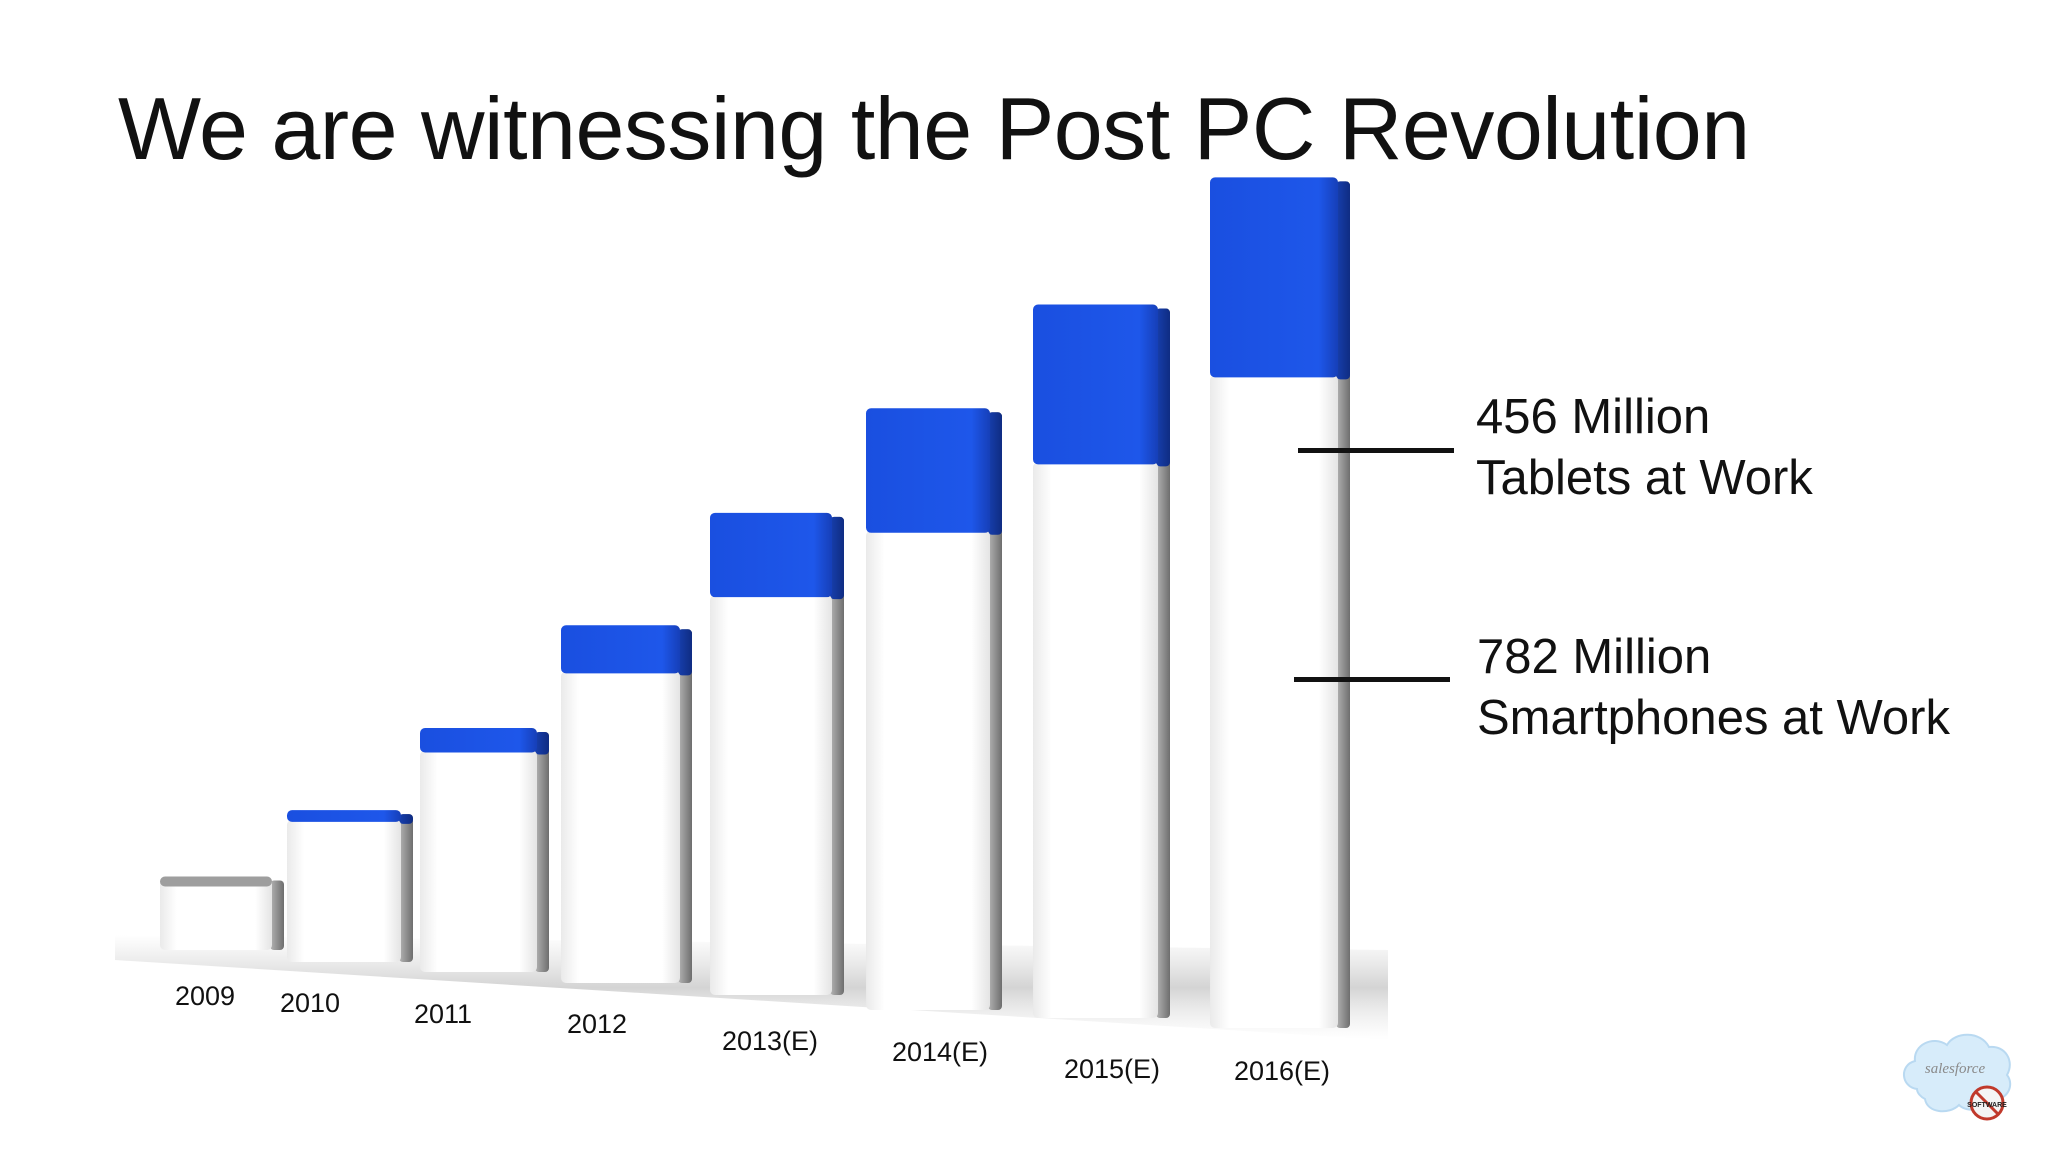  What do you see at coordinates (1955, 1069) in the screenshot?
I see `logo-text: salesforce` at bounding box center [1955, 1069].